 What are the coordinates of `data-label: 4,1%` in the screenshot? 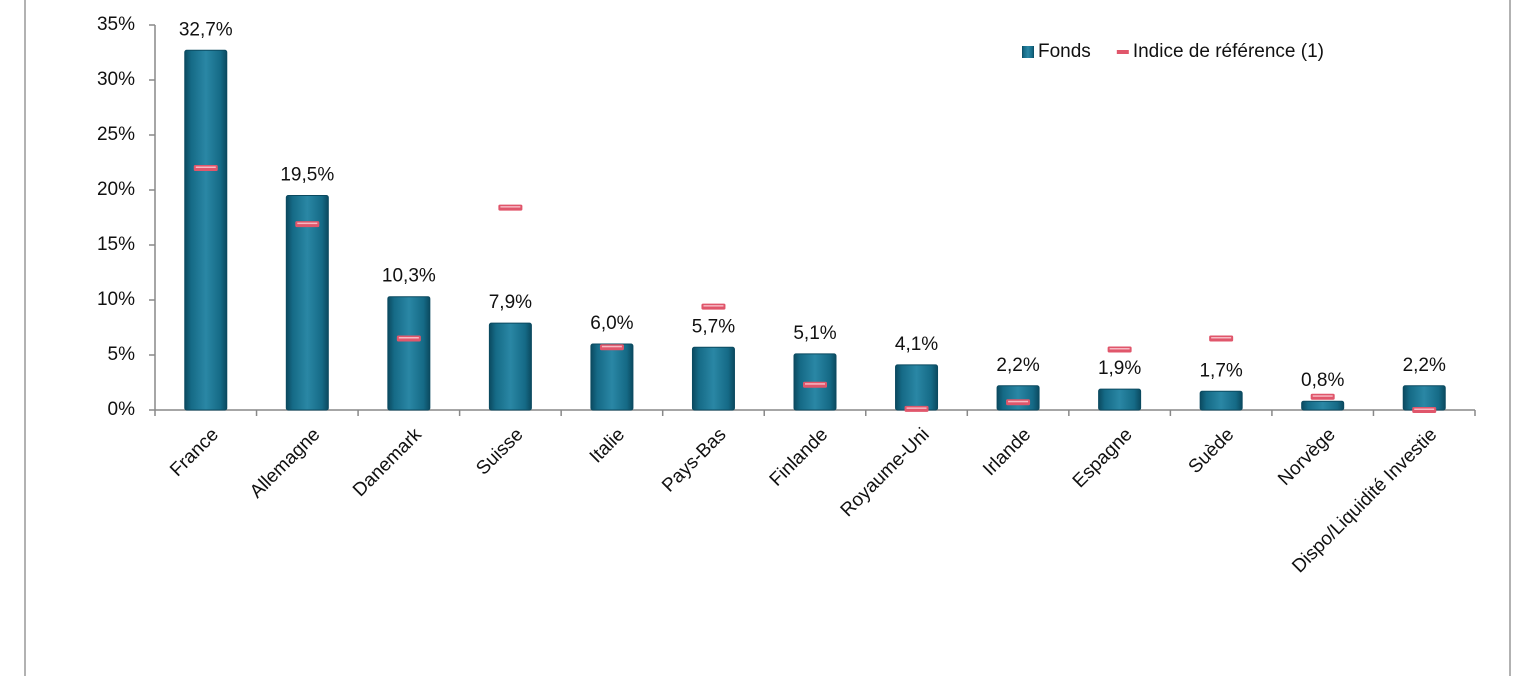 It's located at (916, 344).